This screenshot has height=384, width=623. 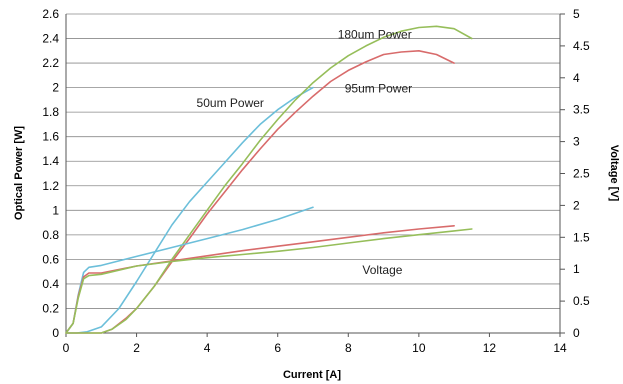 What do you see at coordinates (419, 348) in the screenshot?
I see `x-tick-label: 10` at bounding box center [419, 348].